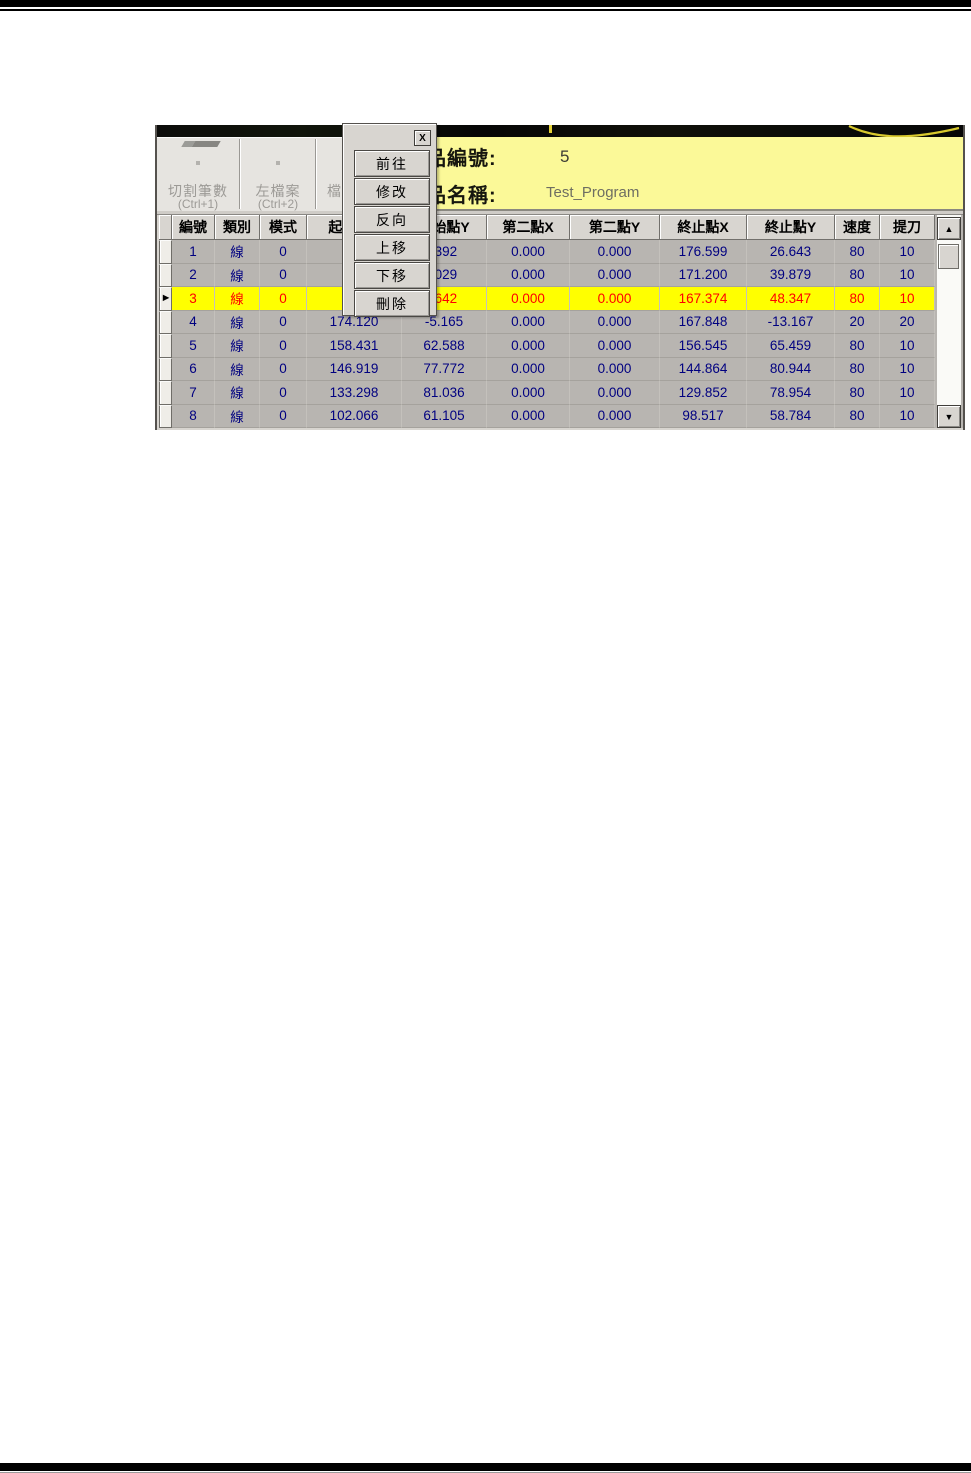 The image size is (971, 1473). I want to click on cell-end-x: 167.374, so click(703, 299).